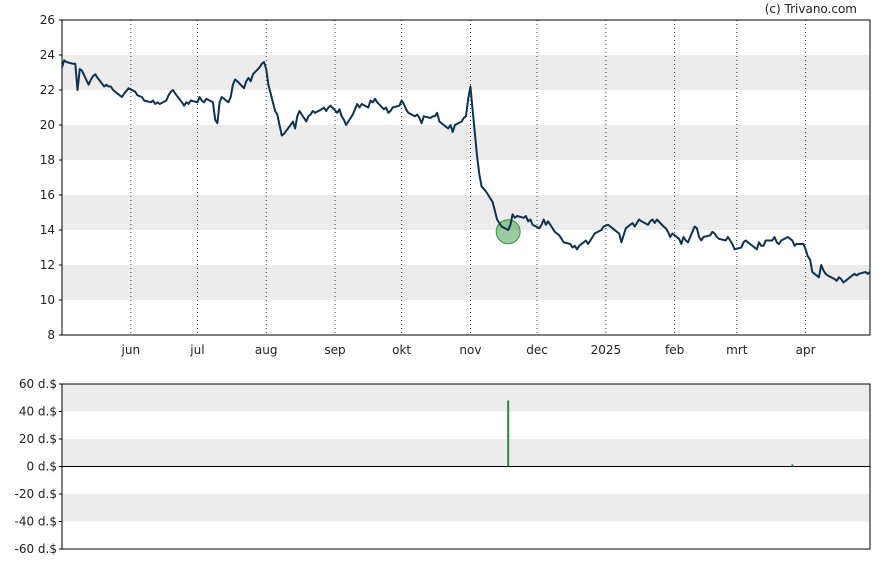 The height and width of the screenshot is (565, 888). Describe the element at coordinates (47, 55) in the screenshot. I see `y-tick-label: 24` at that location.